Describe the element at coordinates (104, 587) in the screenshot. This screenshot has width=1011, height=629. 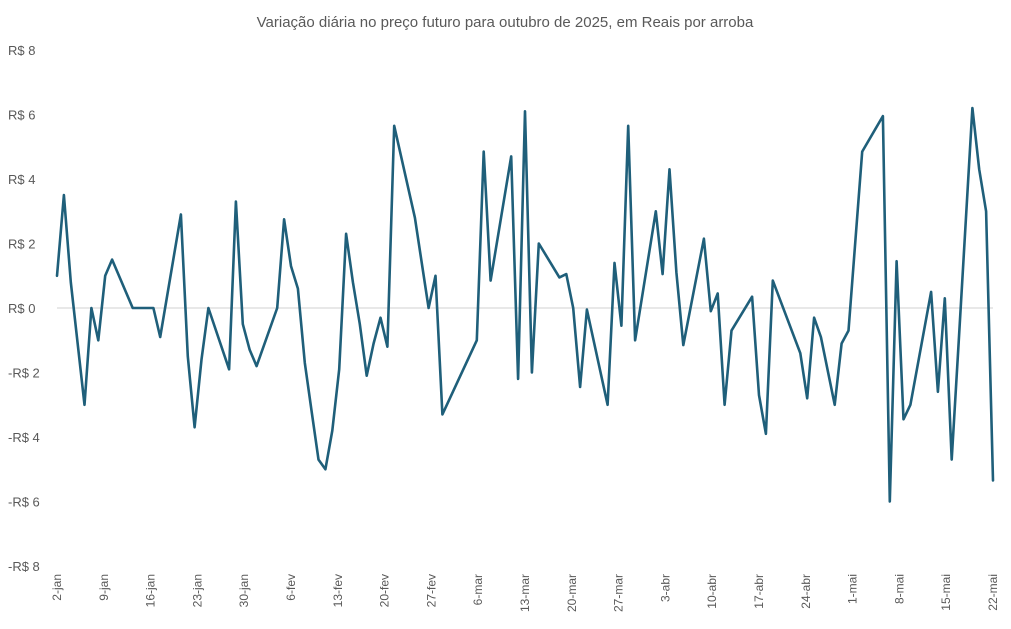
I see `x-tick-label: 9-jan` at that location.